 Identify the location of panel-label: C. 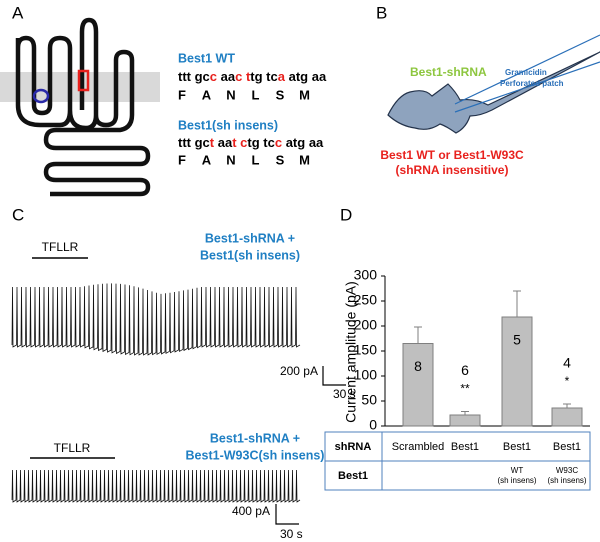
(18, 214).